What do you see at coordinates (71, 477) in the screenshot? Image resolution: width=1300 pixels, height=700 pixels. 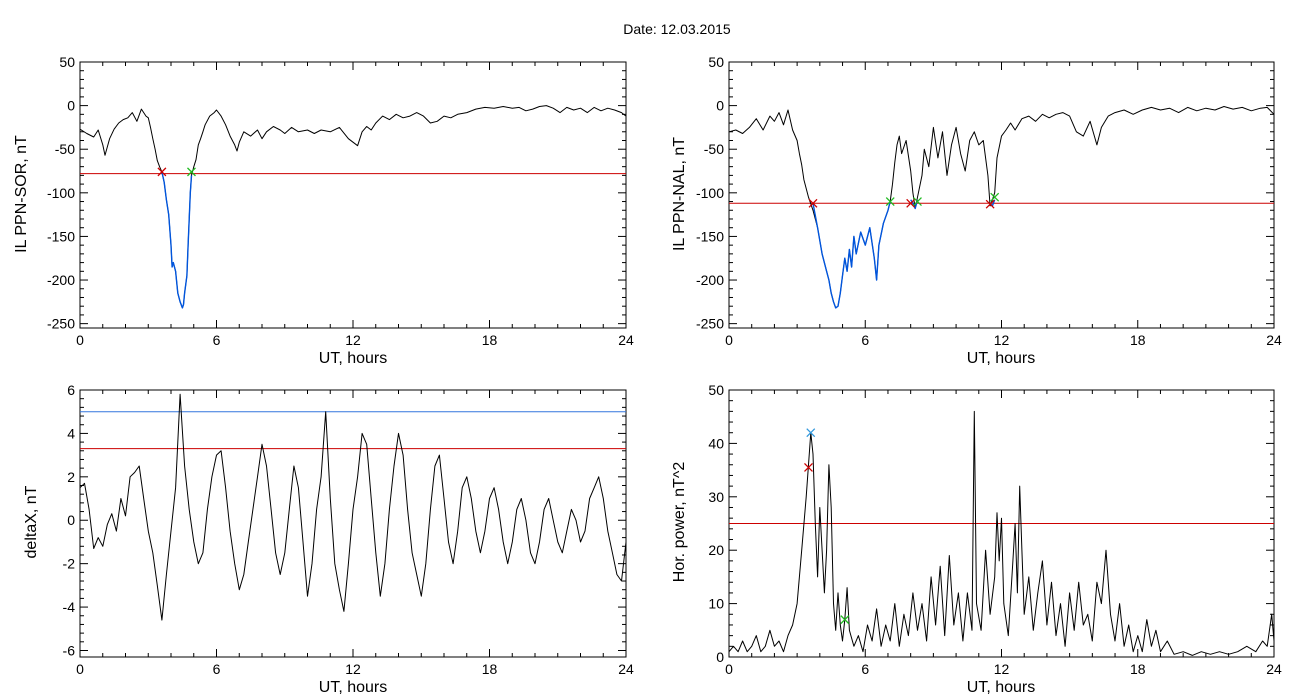 I see `y-tick-label: 2` at bounding box center [71, 477].